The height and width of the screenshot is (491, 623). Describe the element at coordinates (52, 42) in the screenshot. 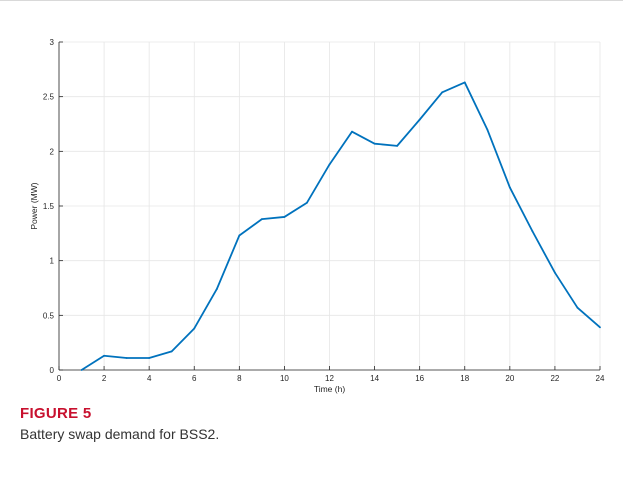

I see `y-tick-label: 3` at that location.